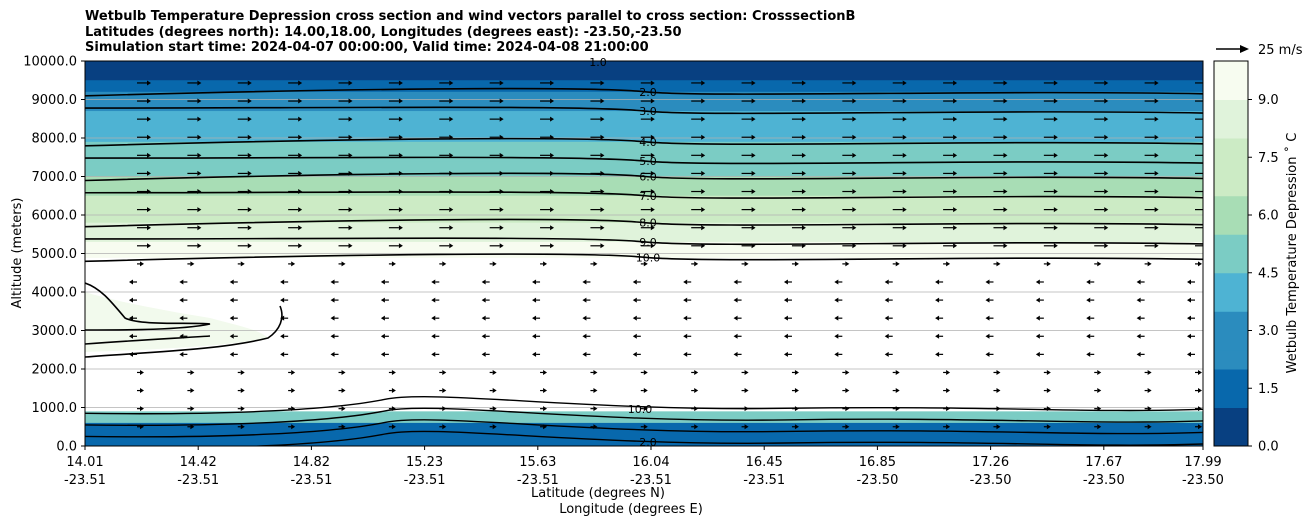  I want to click on quiver-key: 25 m/s, so click(1259, 50).